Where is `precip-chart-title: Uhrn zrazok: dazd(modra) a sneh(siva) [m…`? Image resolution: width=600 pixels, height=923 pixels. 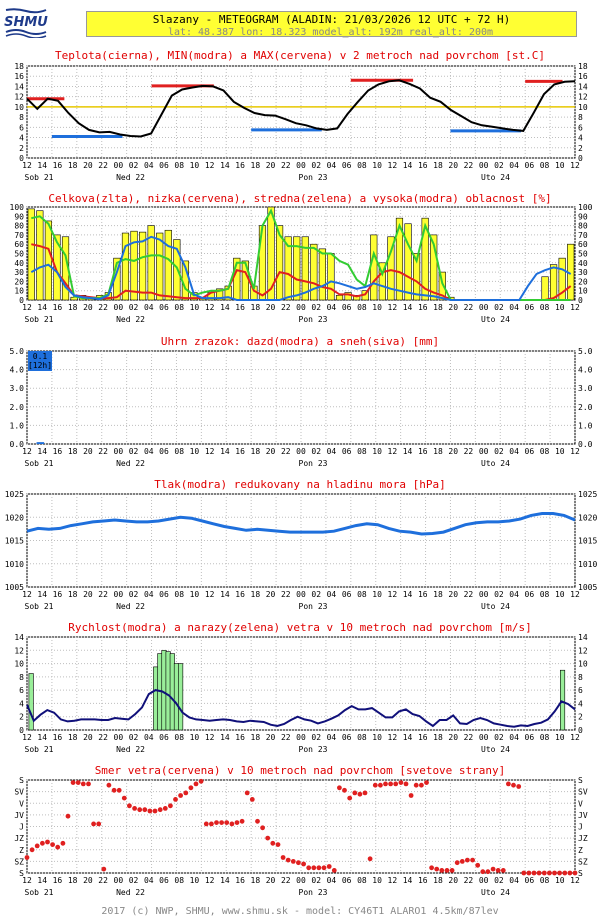
precip-chart-title: Uhrn zrazok: dazd(modra) a sneh(siva) [m… is located at coordinates (300, 341).